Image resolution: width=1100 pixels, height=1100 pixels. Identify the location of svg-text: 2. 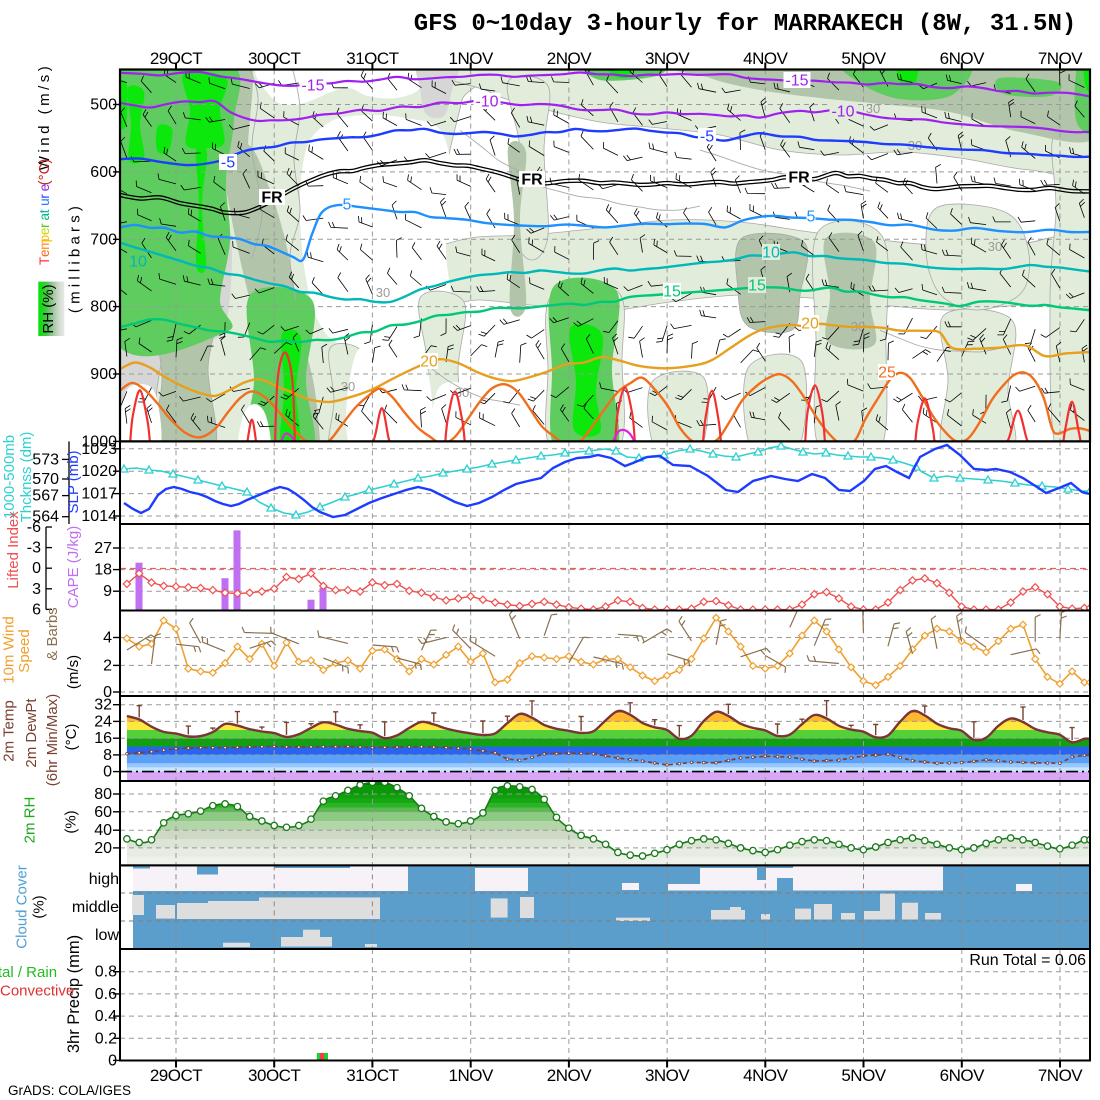
(107, 665).